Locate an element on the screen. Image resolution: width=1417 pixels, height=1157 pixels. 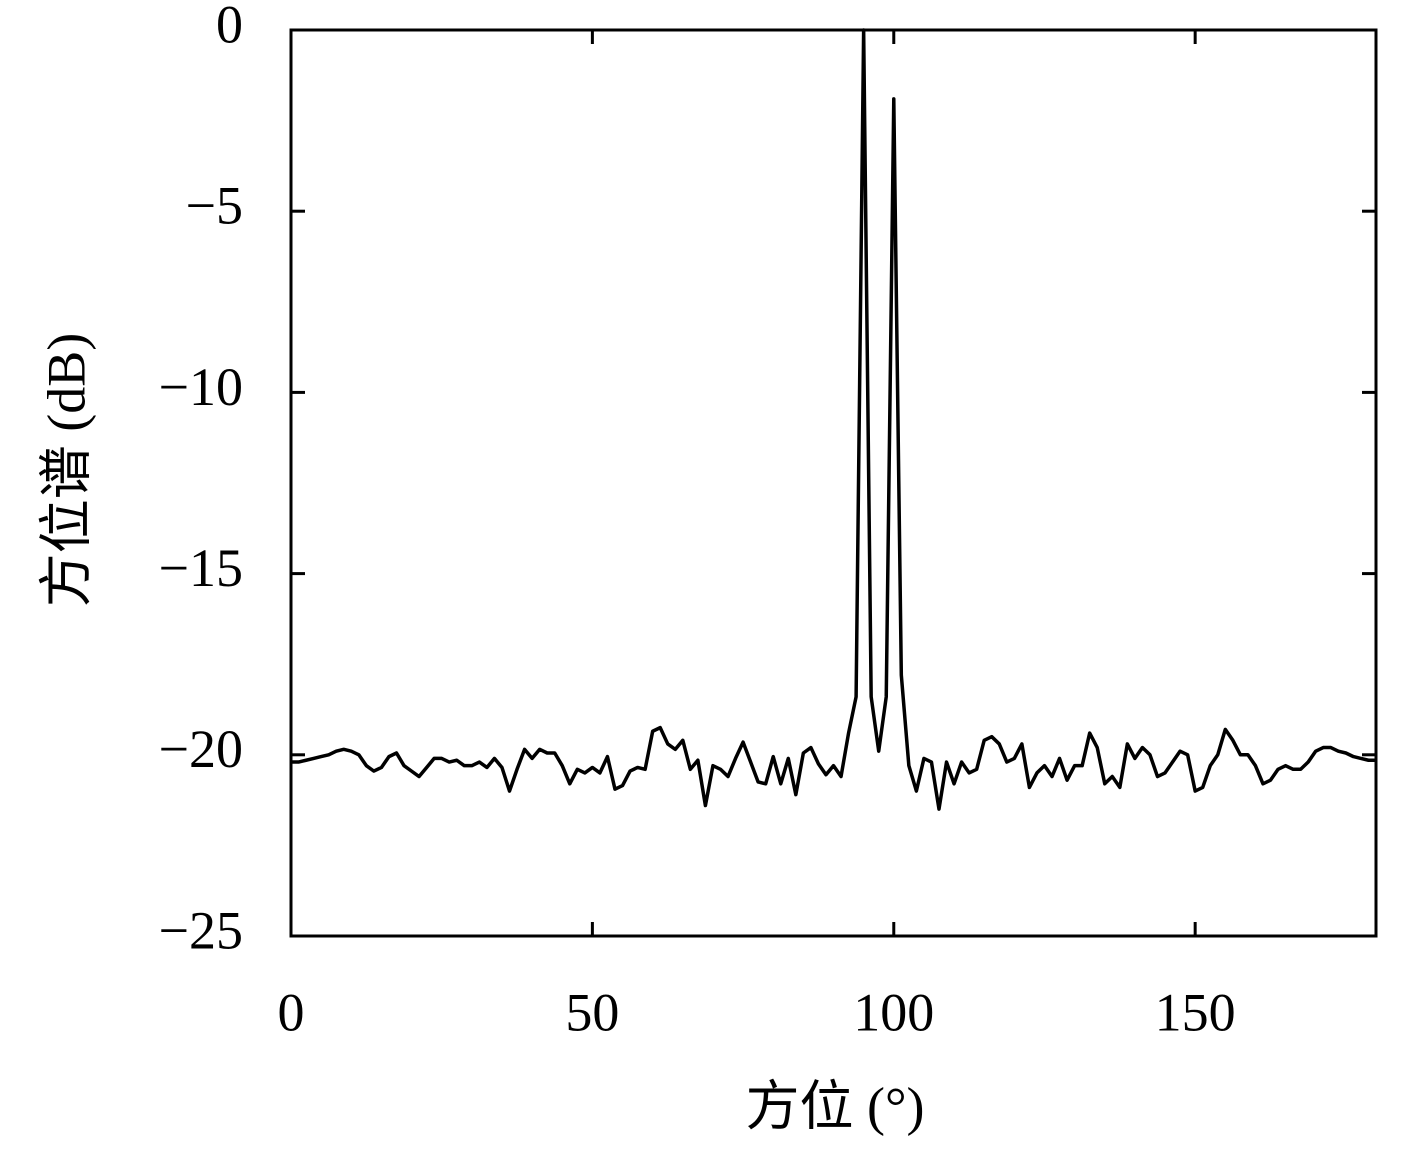
x-tick-label: 100 is located at coordinates (893, 1012).